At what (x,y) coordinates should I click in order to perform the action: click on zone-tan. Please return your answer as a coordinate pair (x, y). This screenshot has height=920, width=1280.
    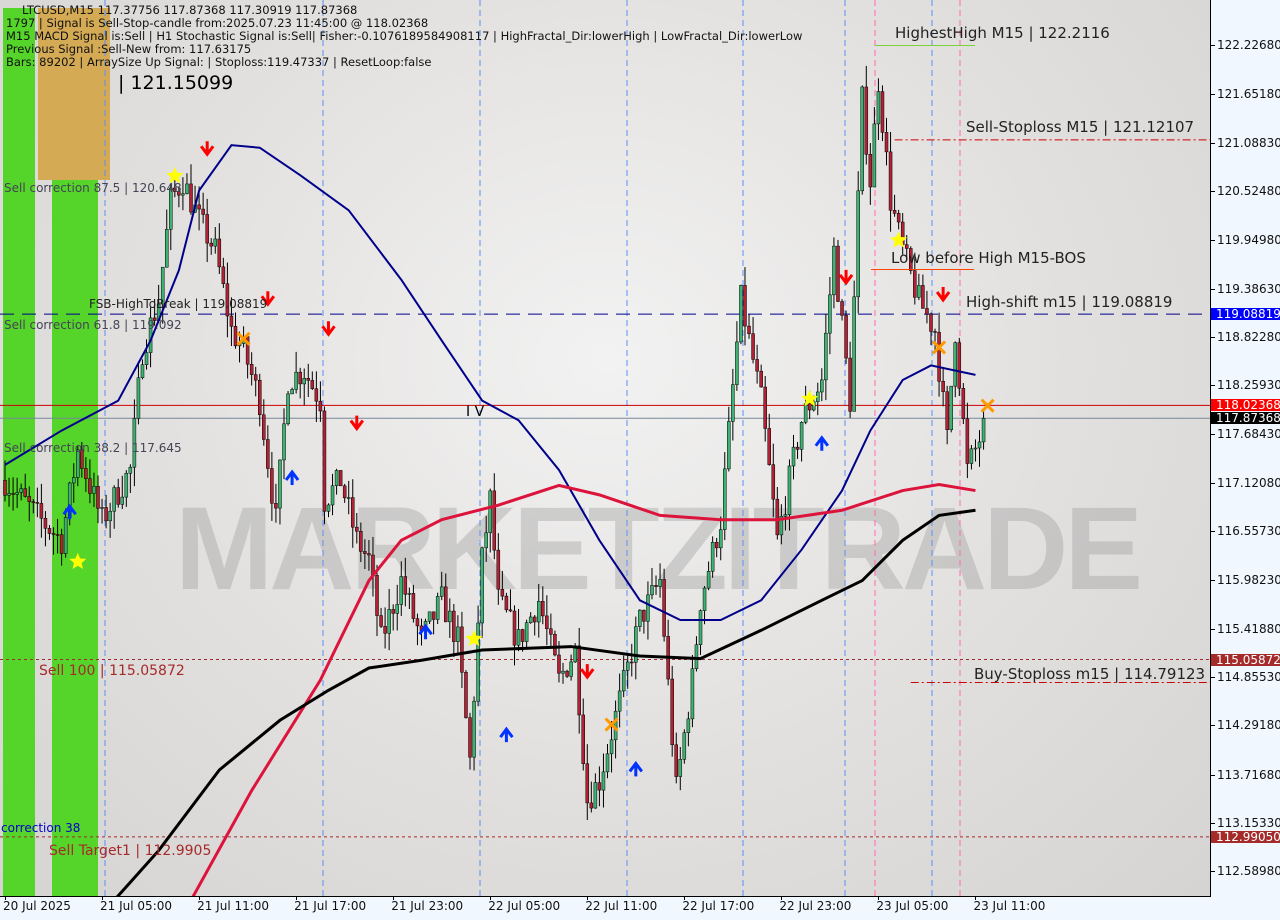
    Looking at the image, I should click on (74, 94).